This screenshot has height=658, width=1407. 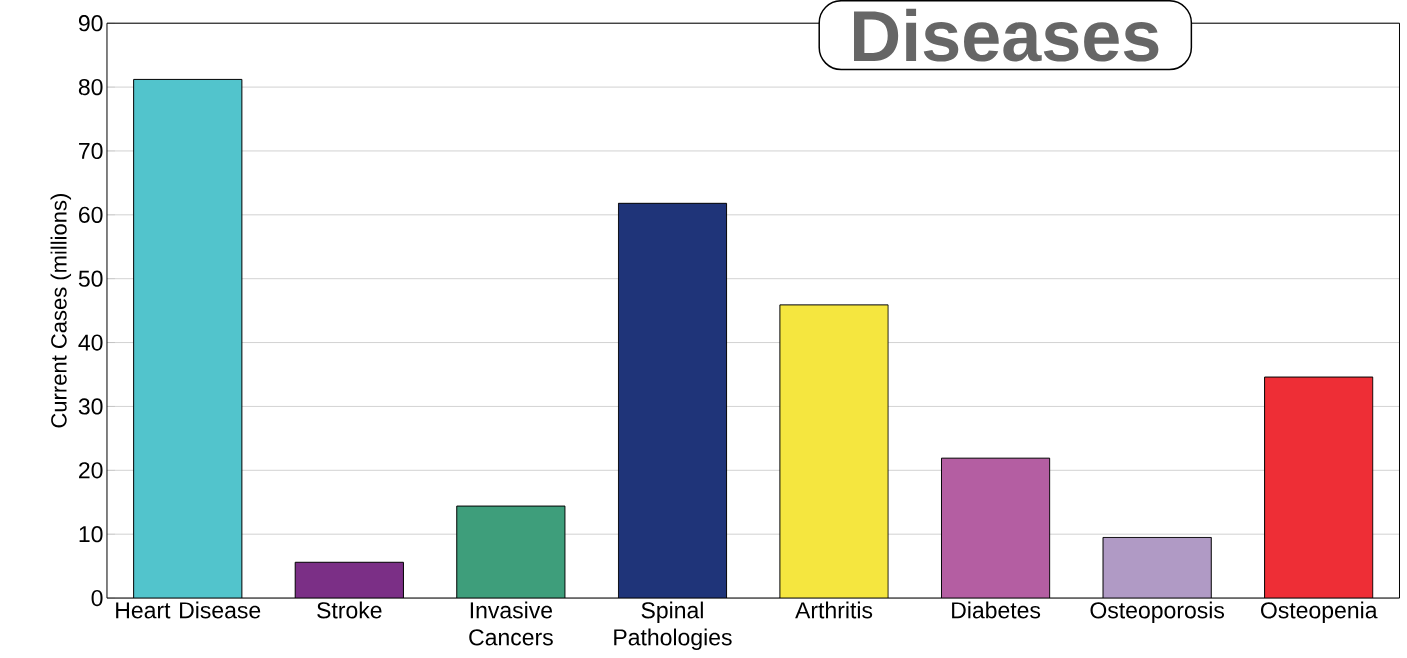 I want to click on x-tick-label: Osteopenia, so click(x=1319, y=612).